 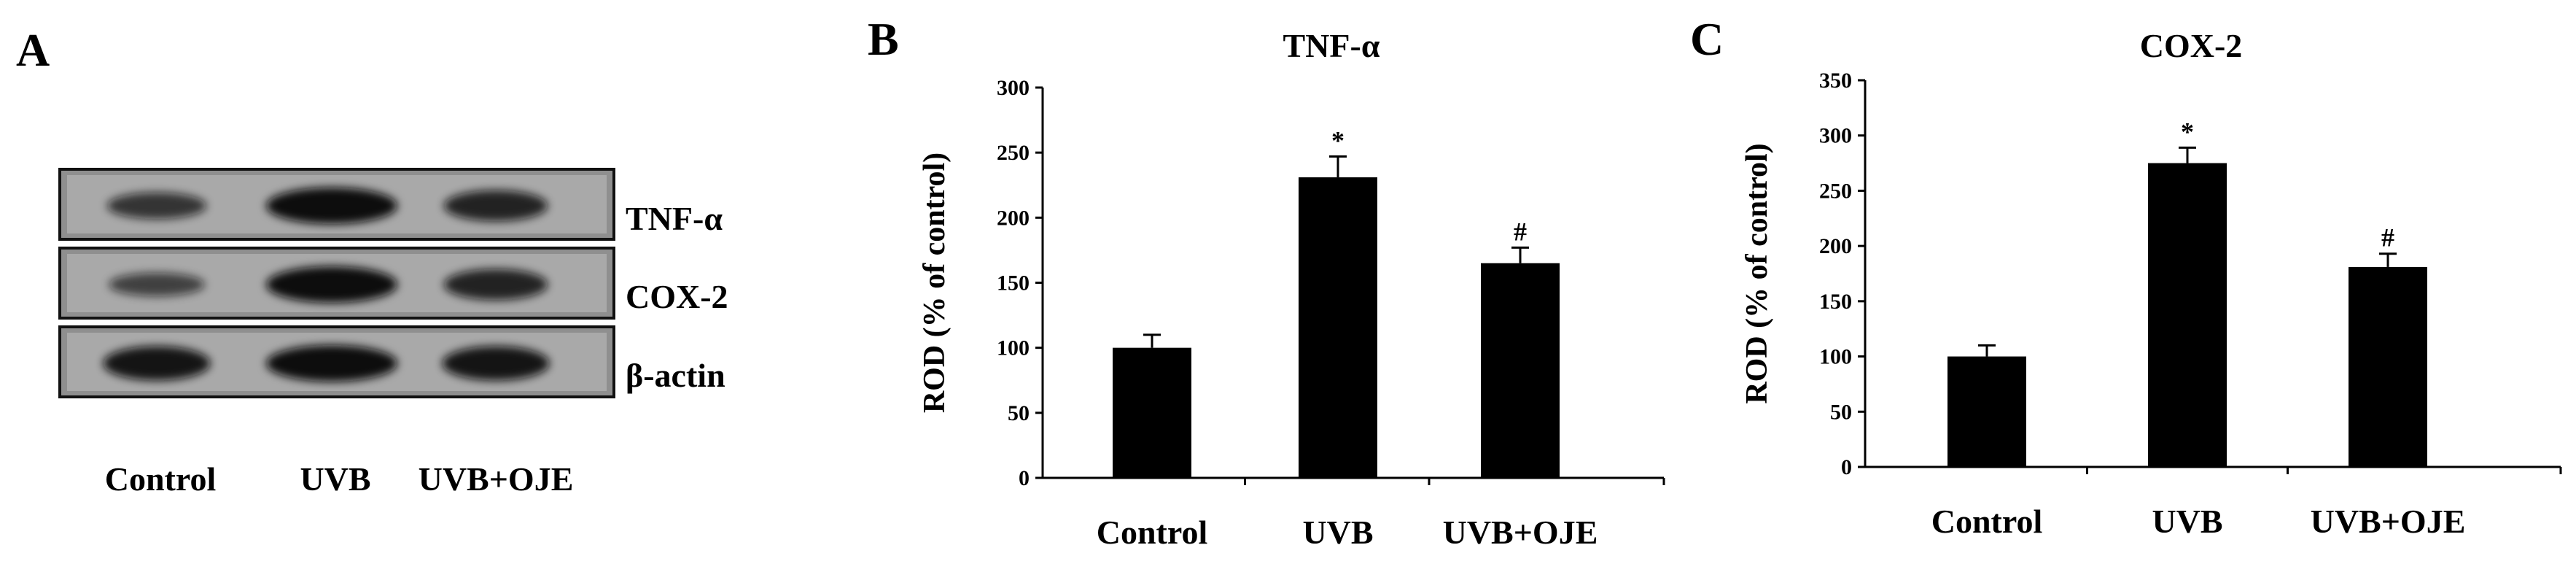 What do you see at coordinates (677, 296) in the screenshot?
I see `blot-label-cox2: COX-2` at bounding box center [677, 296].